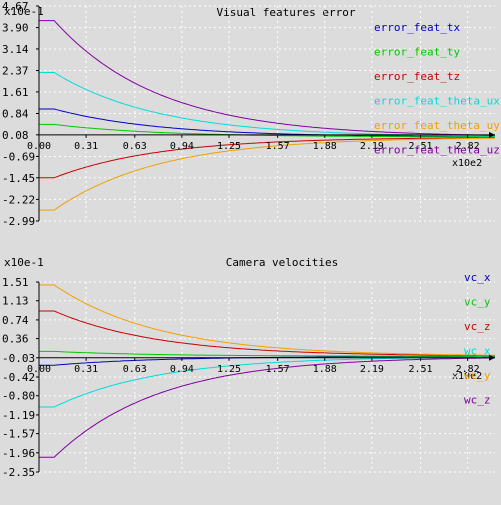 The width and height of the screenshot is (501, 505). I want to click on chart2-legend: vc_x vc_y vc_z wc_x wc_y wc_z, so click(477, 339).